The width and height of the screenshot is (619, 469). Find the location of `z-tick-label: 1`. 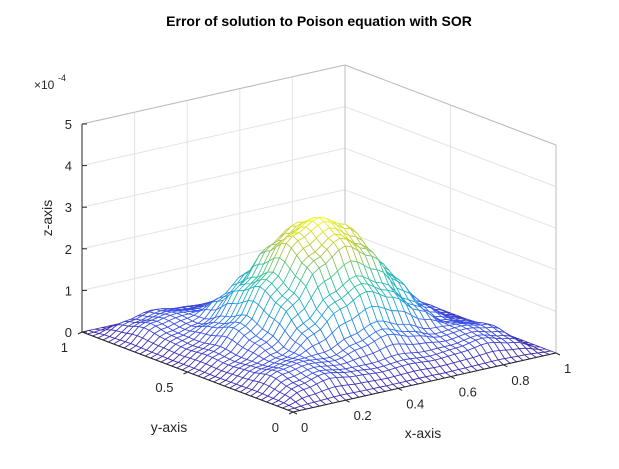

z-tick-label: 1 is located at coordinates (68, 290).